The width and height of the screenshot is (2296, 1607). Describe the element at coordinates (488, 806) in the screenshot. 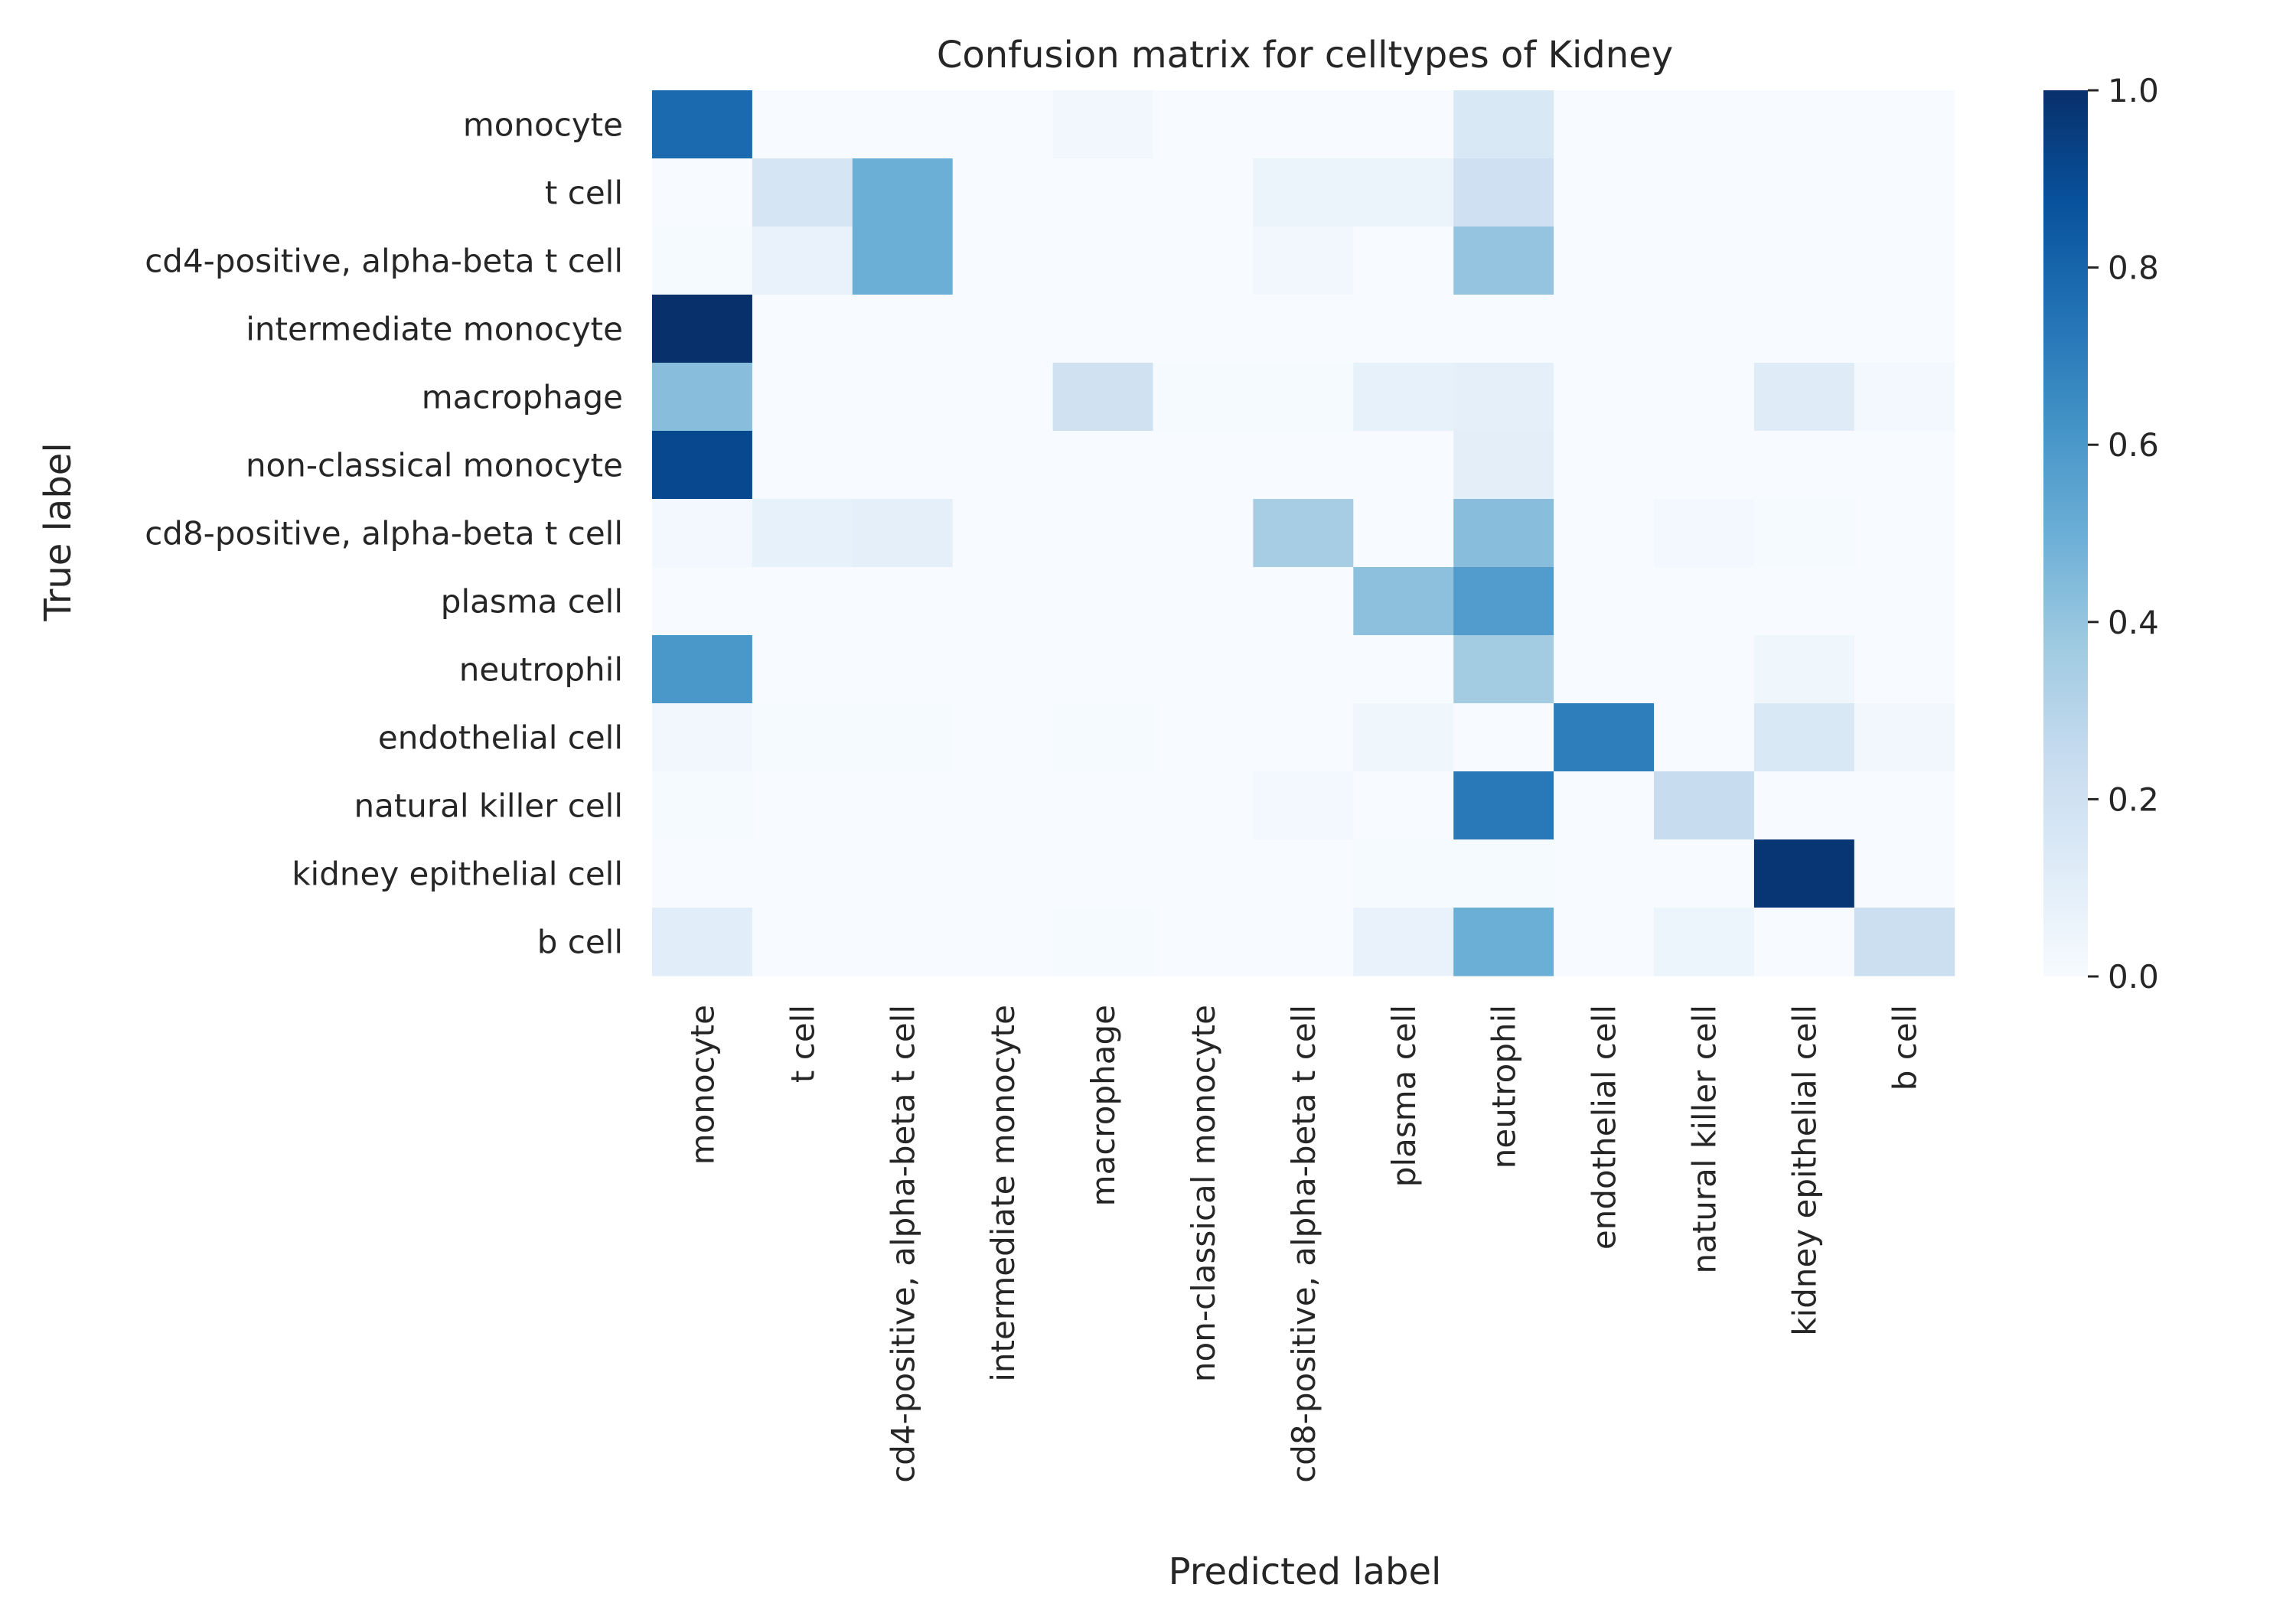

I see `row-tick-label: natural killer cell` at that location.